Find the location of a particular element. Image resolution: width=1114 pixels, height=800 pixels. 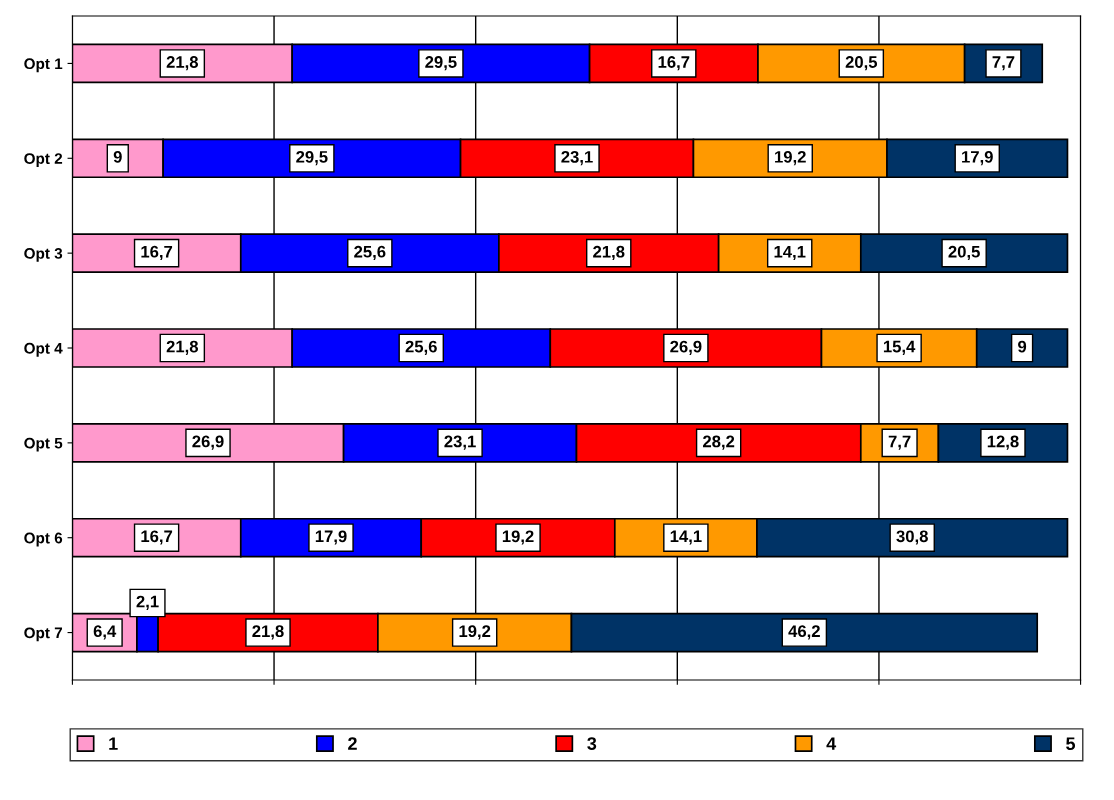

y-tick-label: Opt 1 is located at coordinates (43, 65).